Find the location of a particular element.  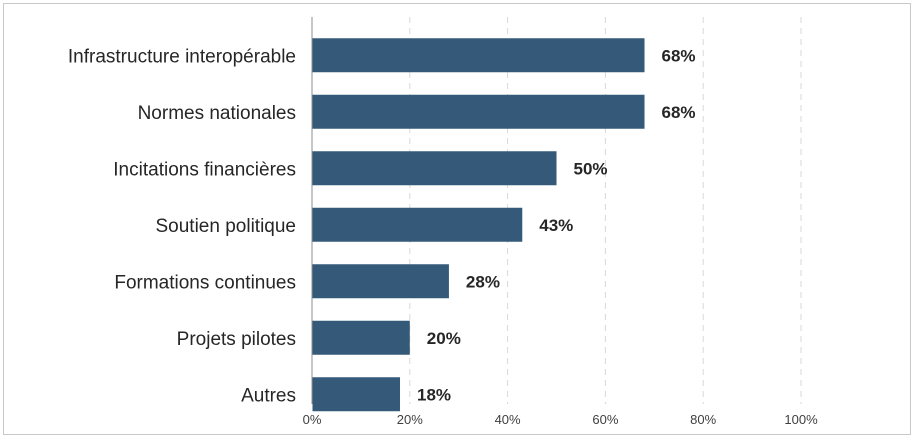

x-tick-label: 80% is located at coordinates (703, 419).